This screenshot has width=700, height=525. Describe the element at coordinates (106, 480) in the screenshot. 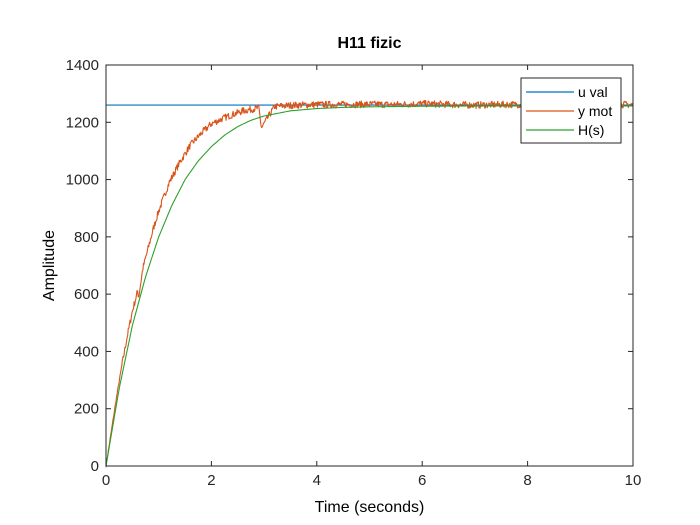

I see `x-tick-label: 0` at that location.